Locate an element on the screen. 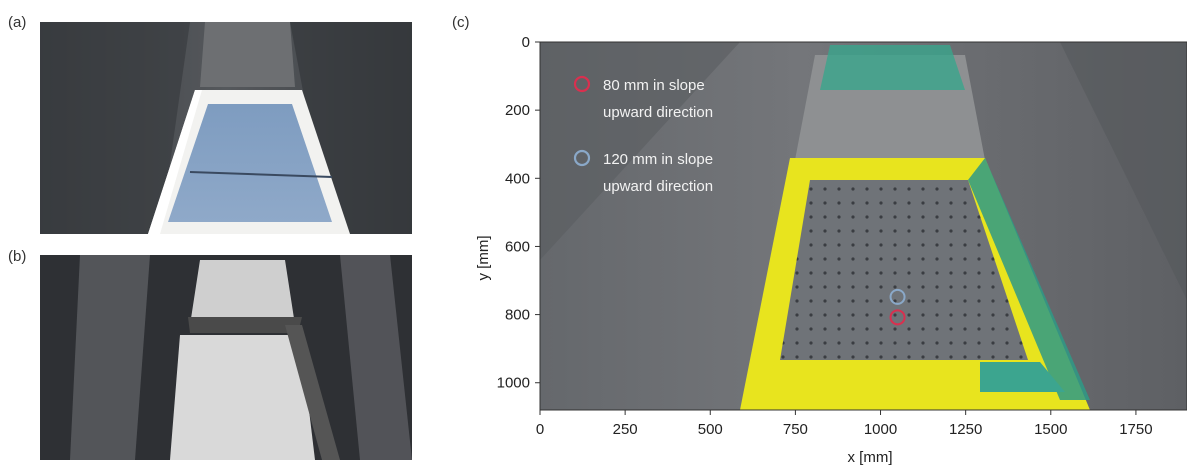 The width and height of the screenshot is (1187, 466). y-tick-label: 200 is located at coordinates (517, 110).